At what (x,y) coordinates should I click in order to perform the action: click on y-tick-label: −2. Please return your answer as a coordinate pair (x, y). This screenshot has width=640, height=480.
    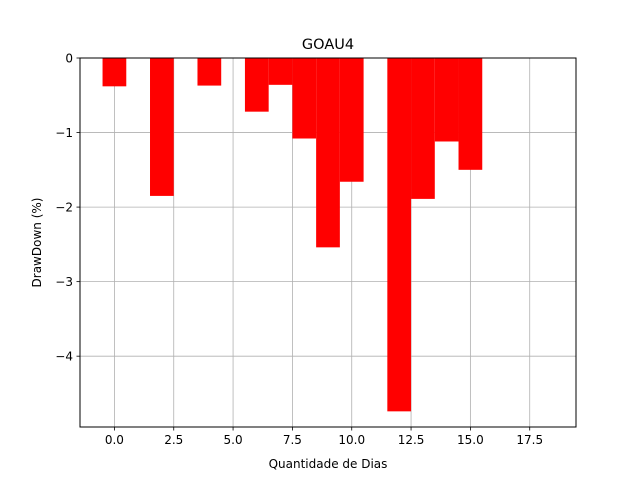
    Looking at the image, I should click on (64, 207).